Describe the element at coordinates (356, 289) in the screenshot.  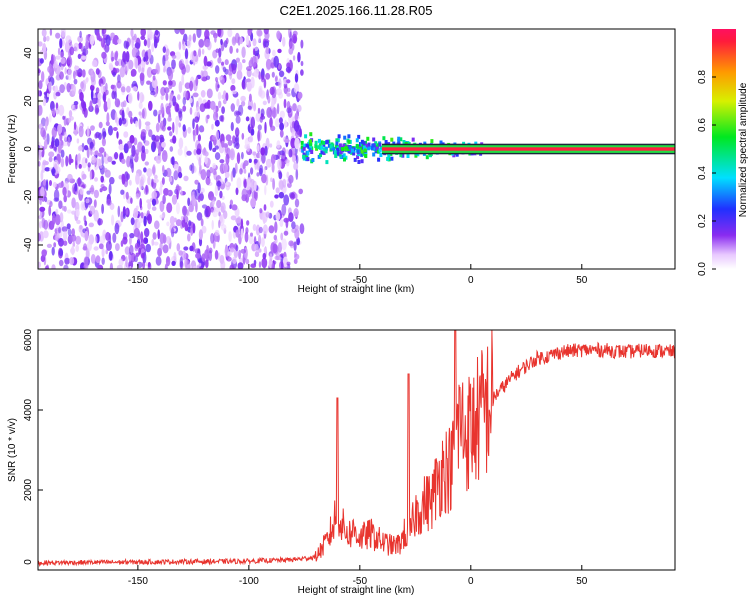
I see `spectrogram-x-label: Height of straight line (km)` at that location.